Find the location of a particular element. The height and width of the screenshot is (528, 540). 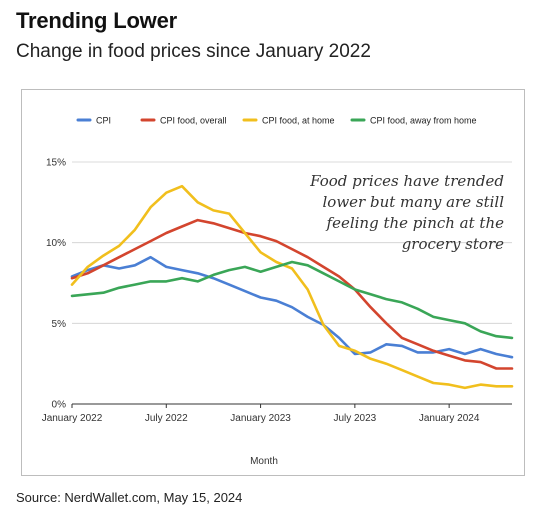

x-tick-label: January 2024 is located at coordinates (449, 418).